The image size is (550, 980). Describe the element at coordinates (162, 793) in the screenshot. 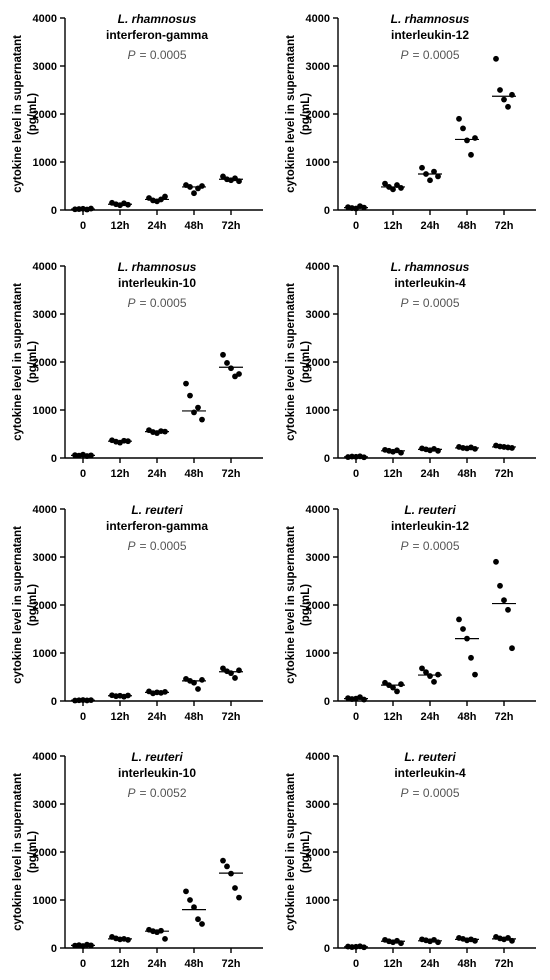

I see `p-value-number: = 0.0052` at that location.